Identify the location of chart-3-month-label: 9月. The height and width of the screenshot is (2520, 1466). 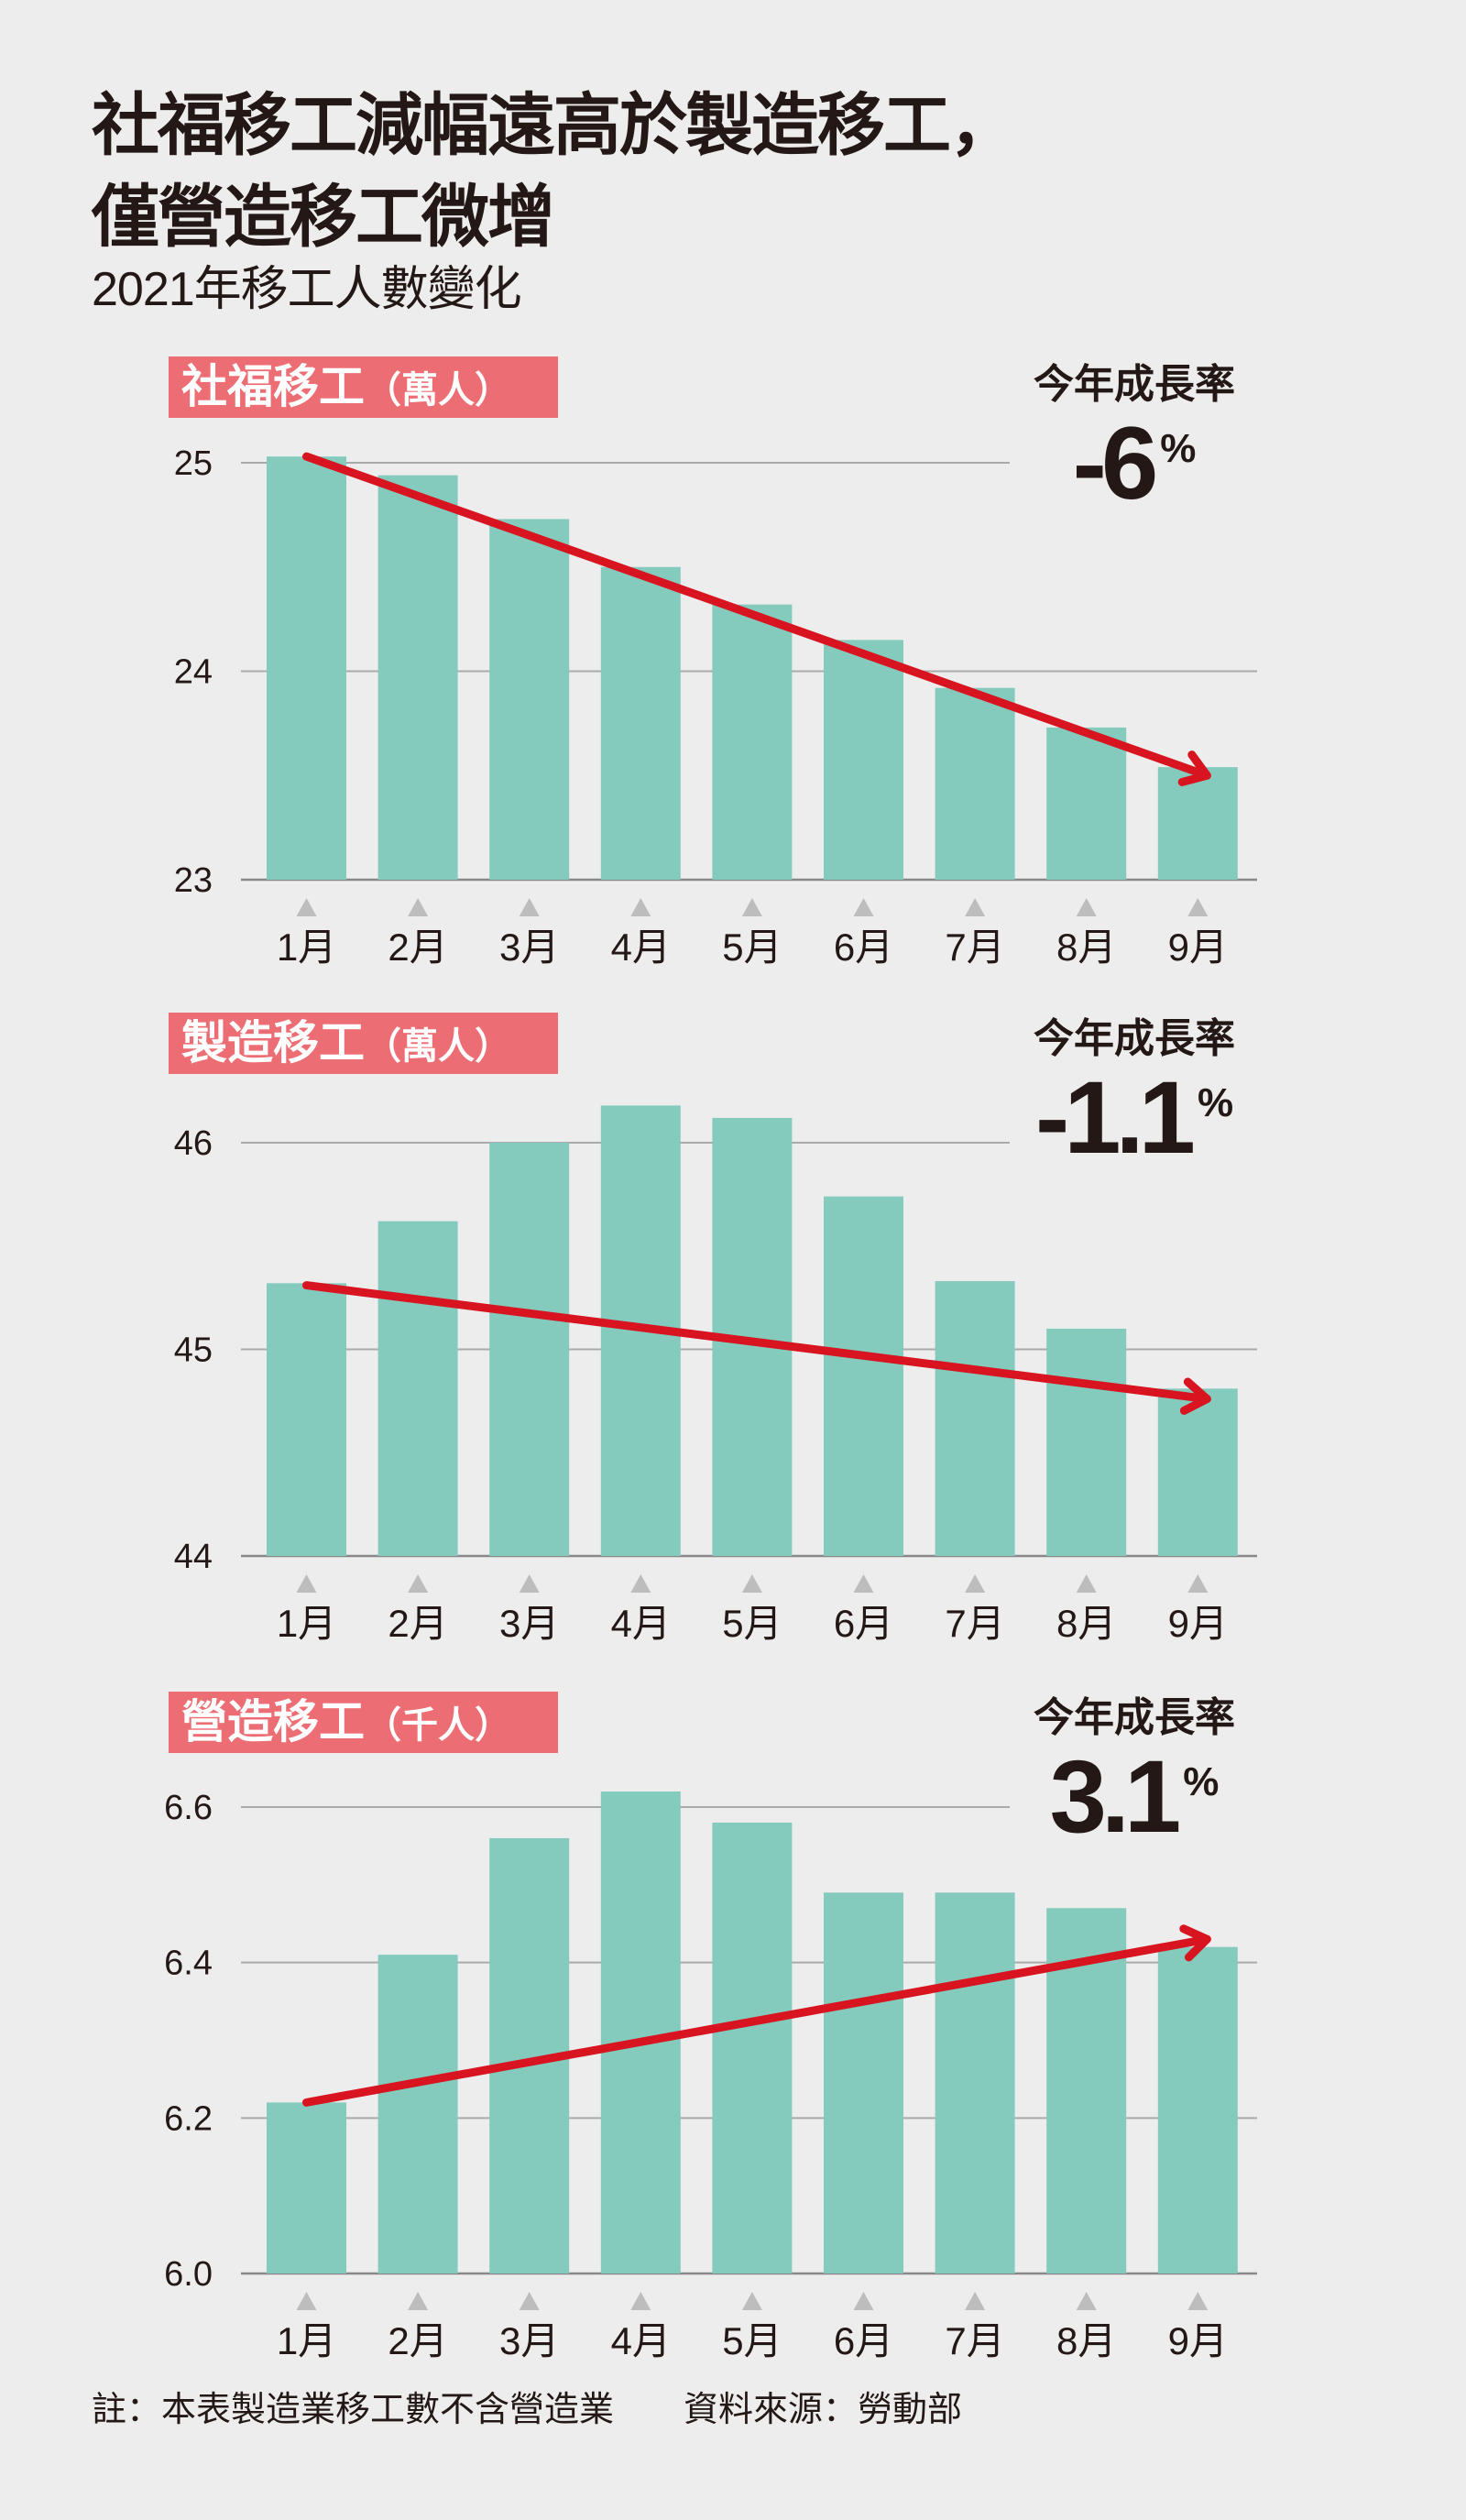
(1198, 2340).